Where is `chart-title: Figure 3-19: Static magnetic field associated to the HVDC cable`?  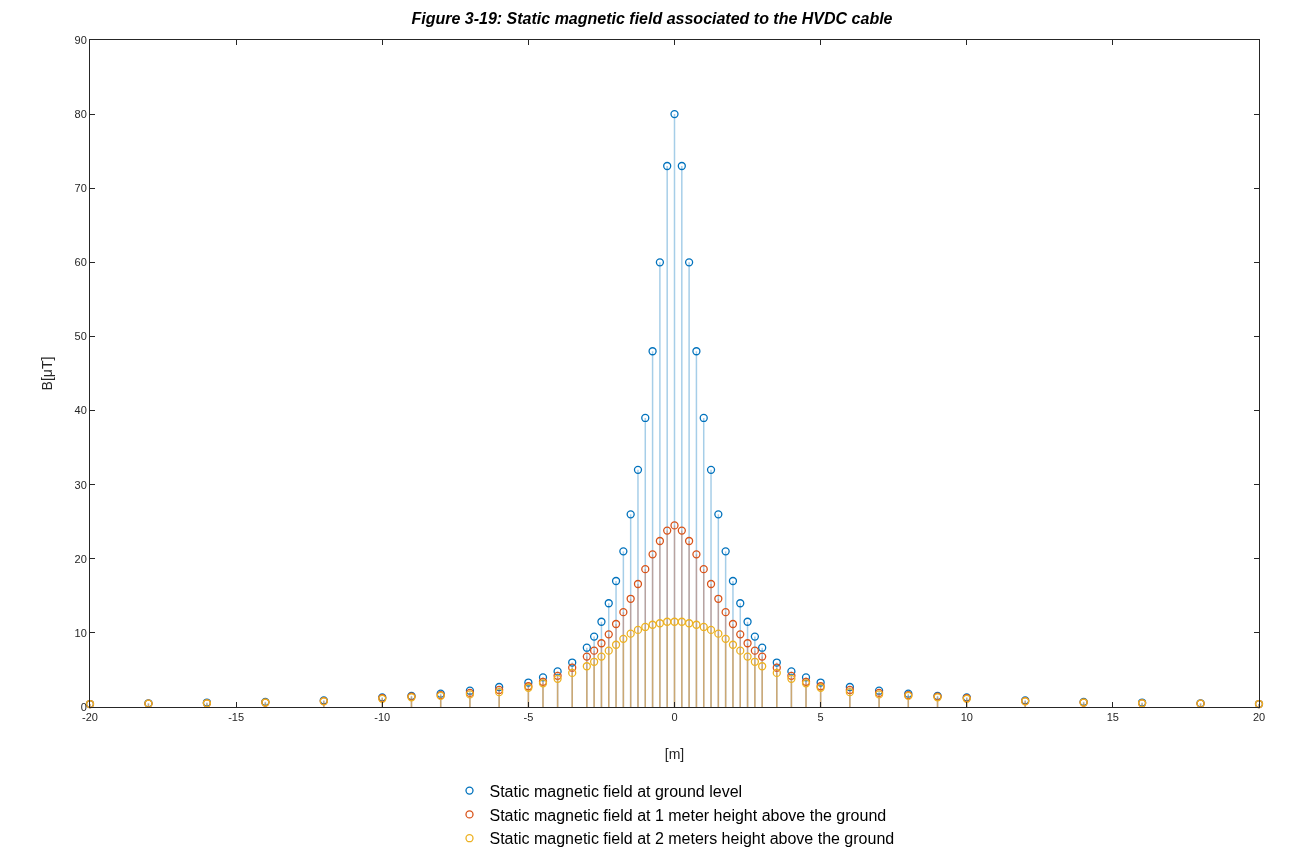
chart-title: Figure 3-19: Static magnetic field associated to the HVDC cable is located at coordinates (652, 19).